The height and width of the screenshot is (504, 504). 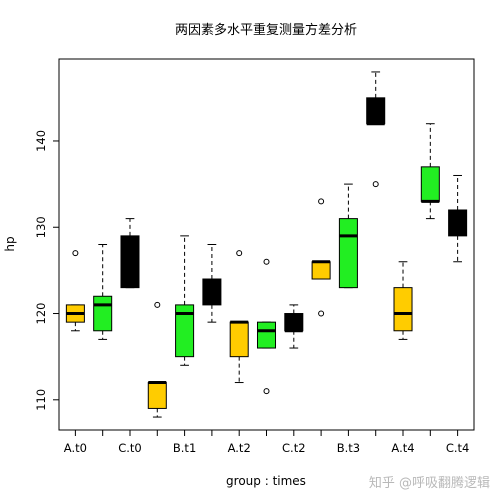 What do you see at coordinates (157, 359) in the screenshot?
I see `box-A.t1` at bounding box center [157, 359].